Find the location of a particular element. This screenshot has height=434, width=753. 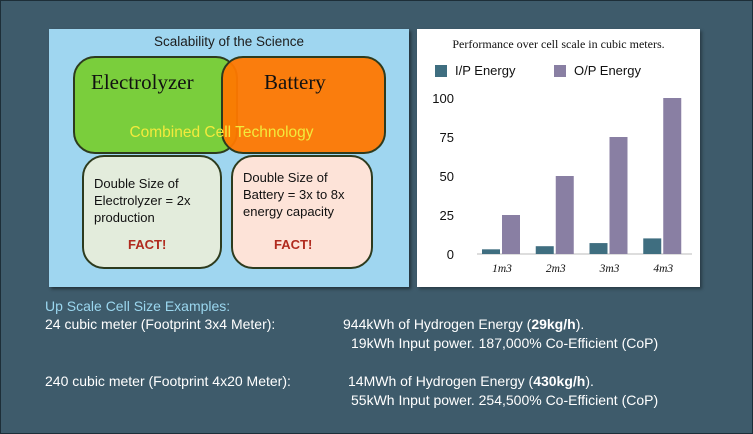

battery-box: Battery is located at coordinates (303, 105).